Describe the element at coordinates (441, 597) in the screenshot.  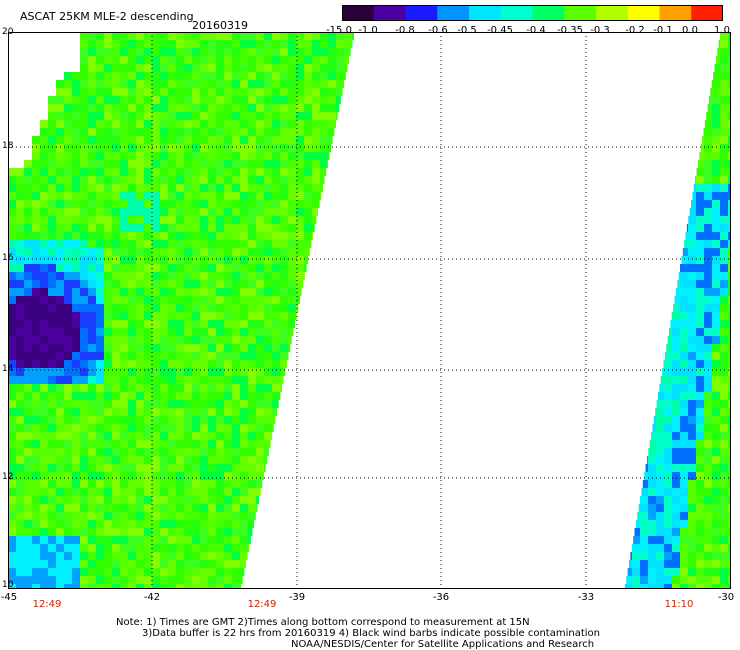
I see `lon-label: -36` at that location.